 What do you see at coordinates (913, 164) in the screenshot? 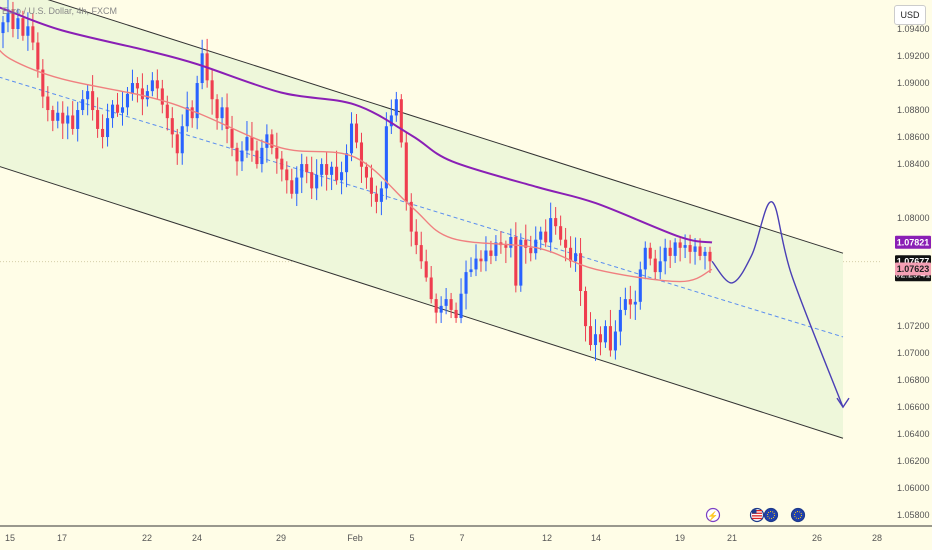
I see `y-tick-label: 1.08400` at bounding box center [913, 164].